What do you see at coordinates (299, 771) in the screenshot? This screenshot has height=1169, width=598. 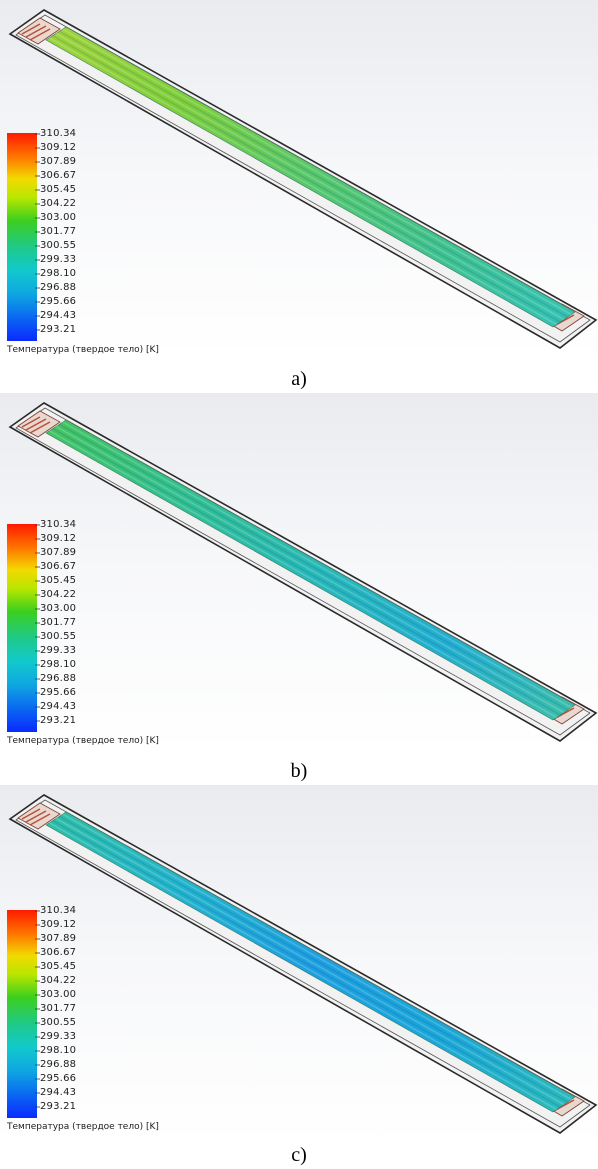 I see `figure-caption-b: b)` at bounding box center [299, 771].